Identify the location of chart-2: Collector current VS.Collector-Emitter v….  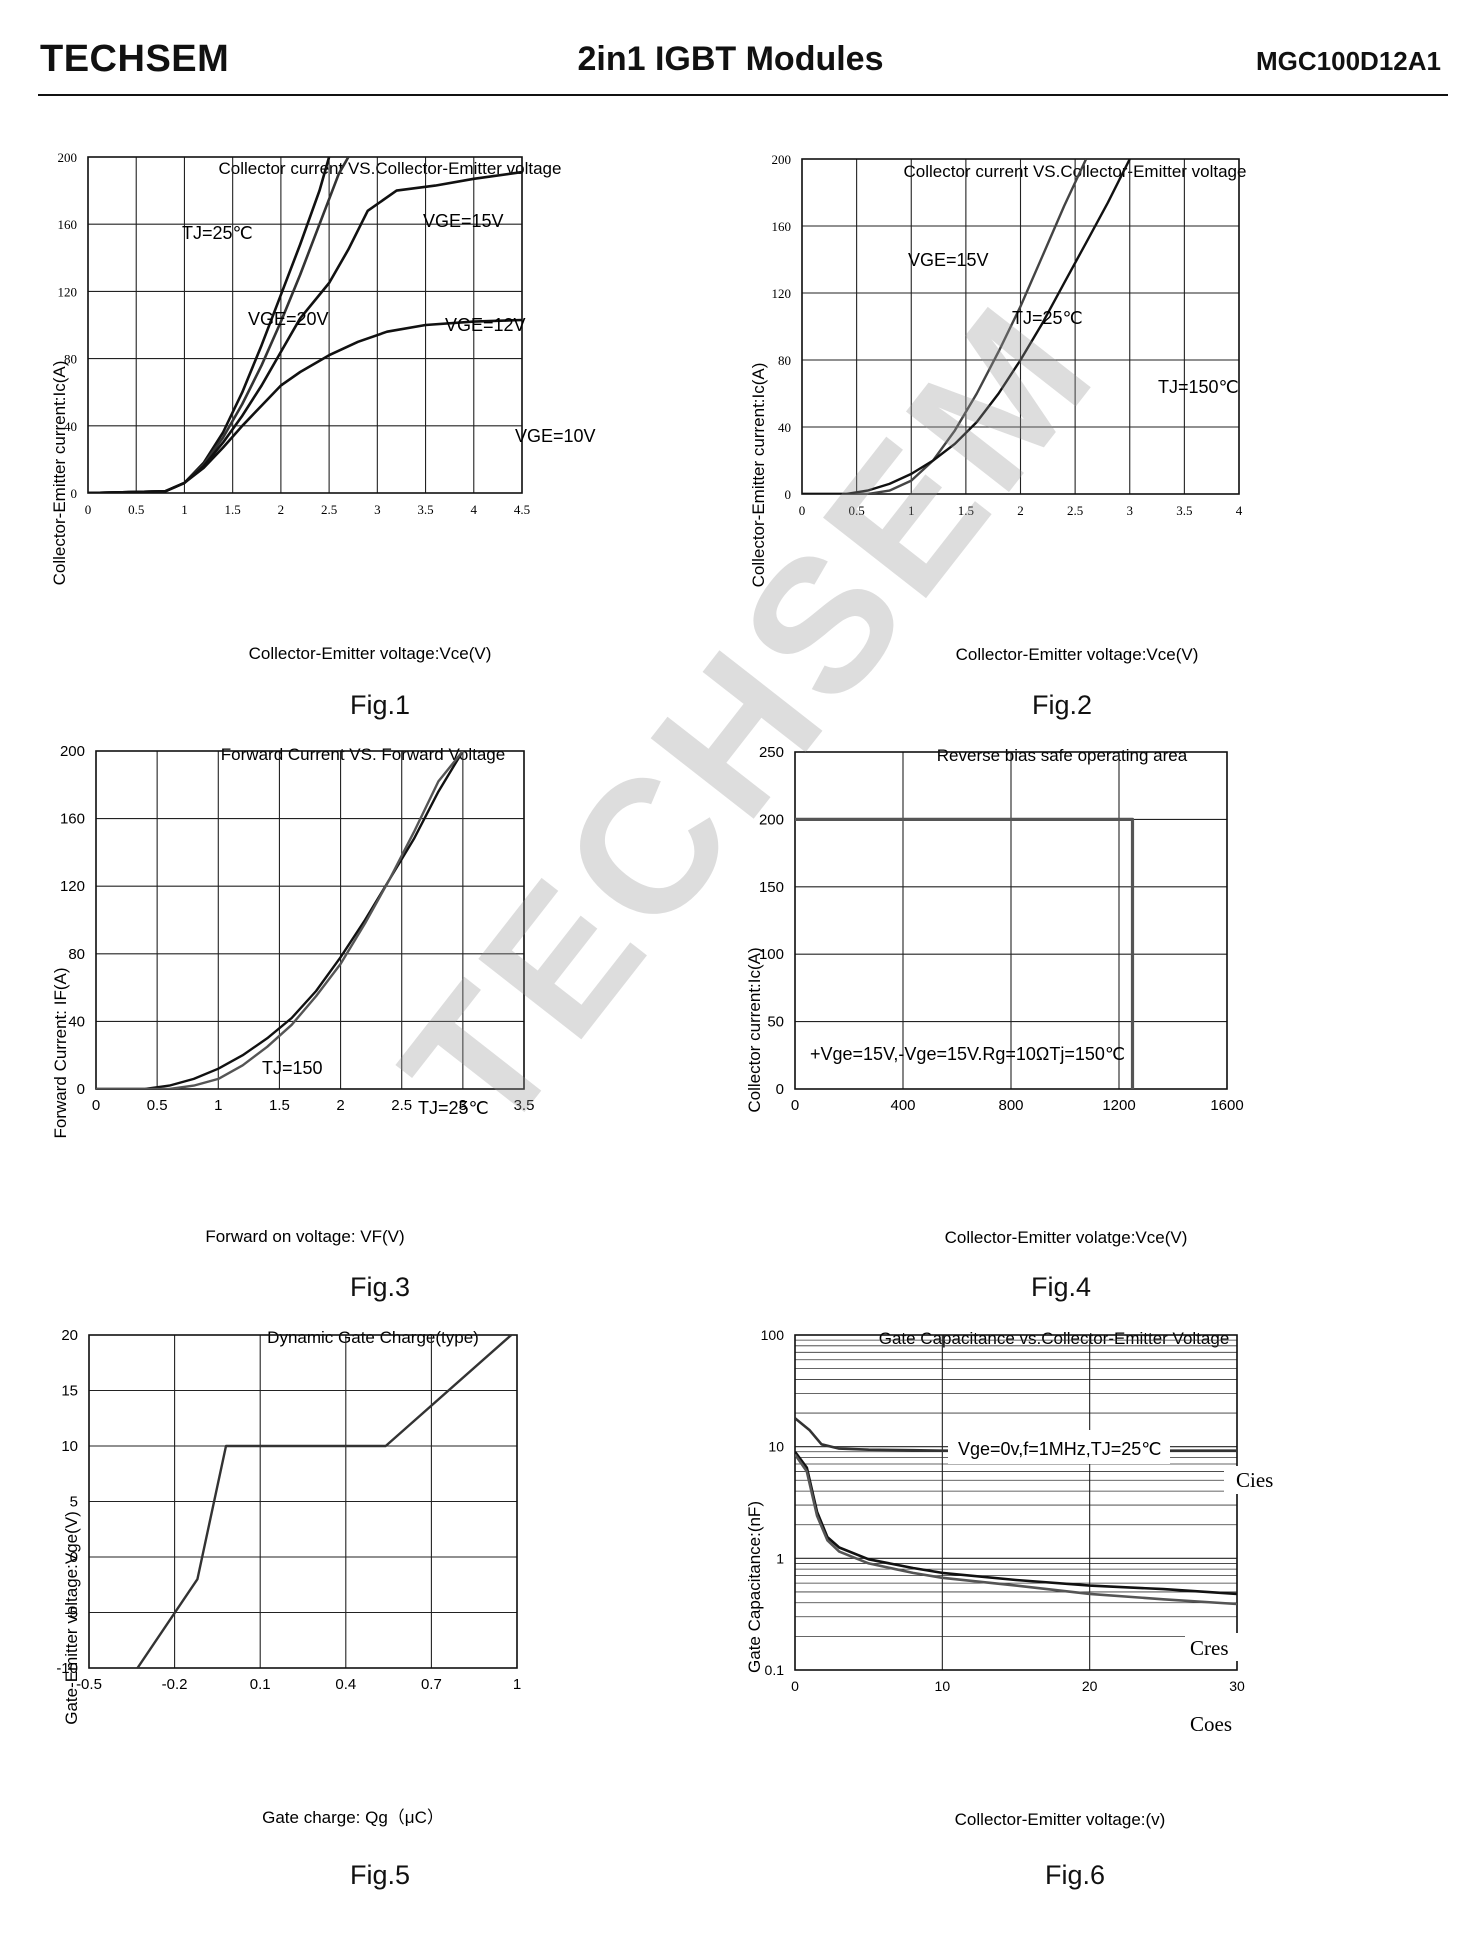
(997, 408).